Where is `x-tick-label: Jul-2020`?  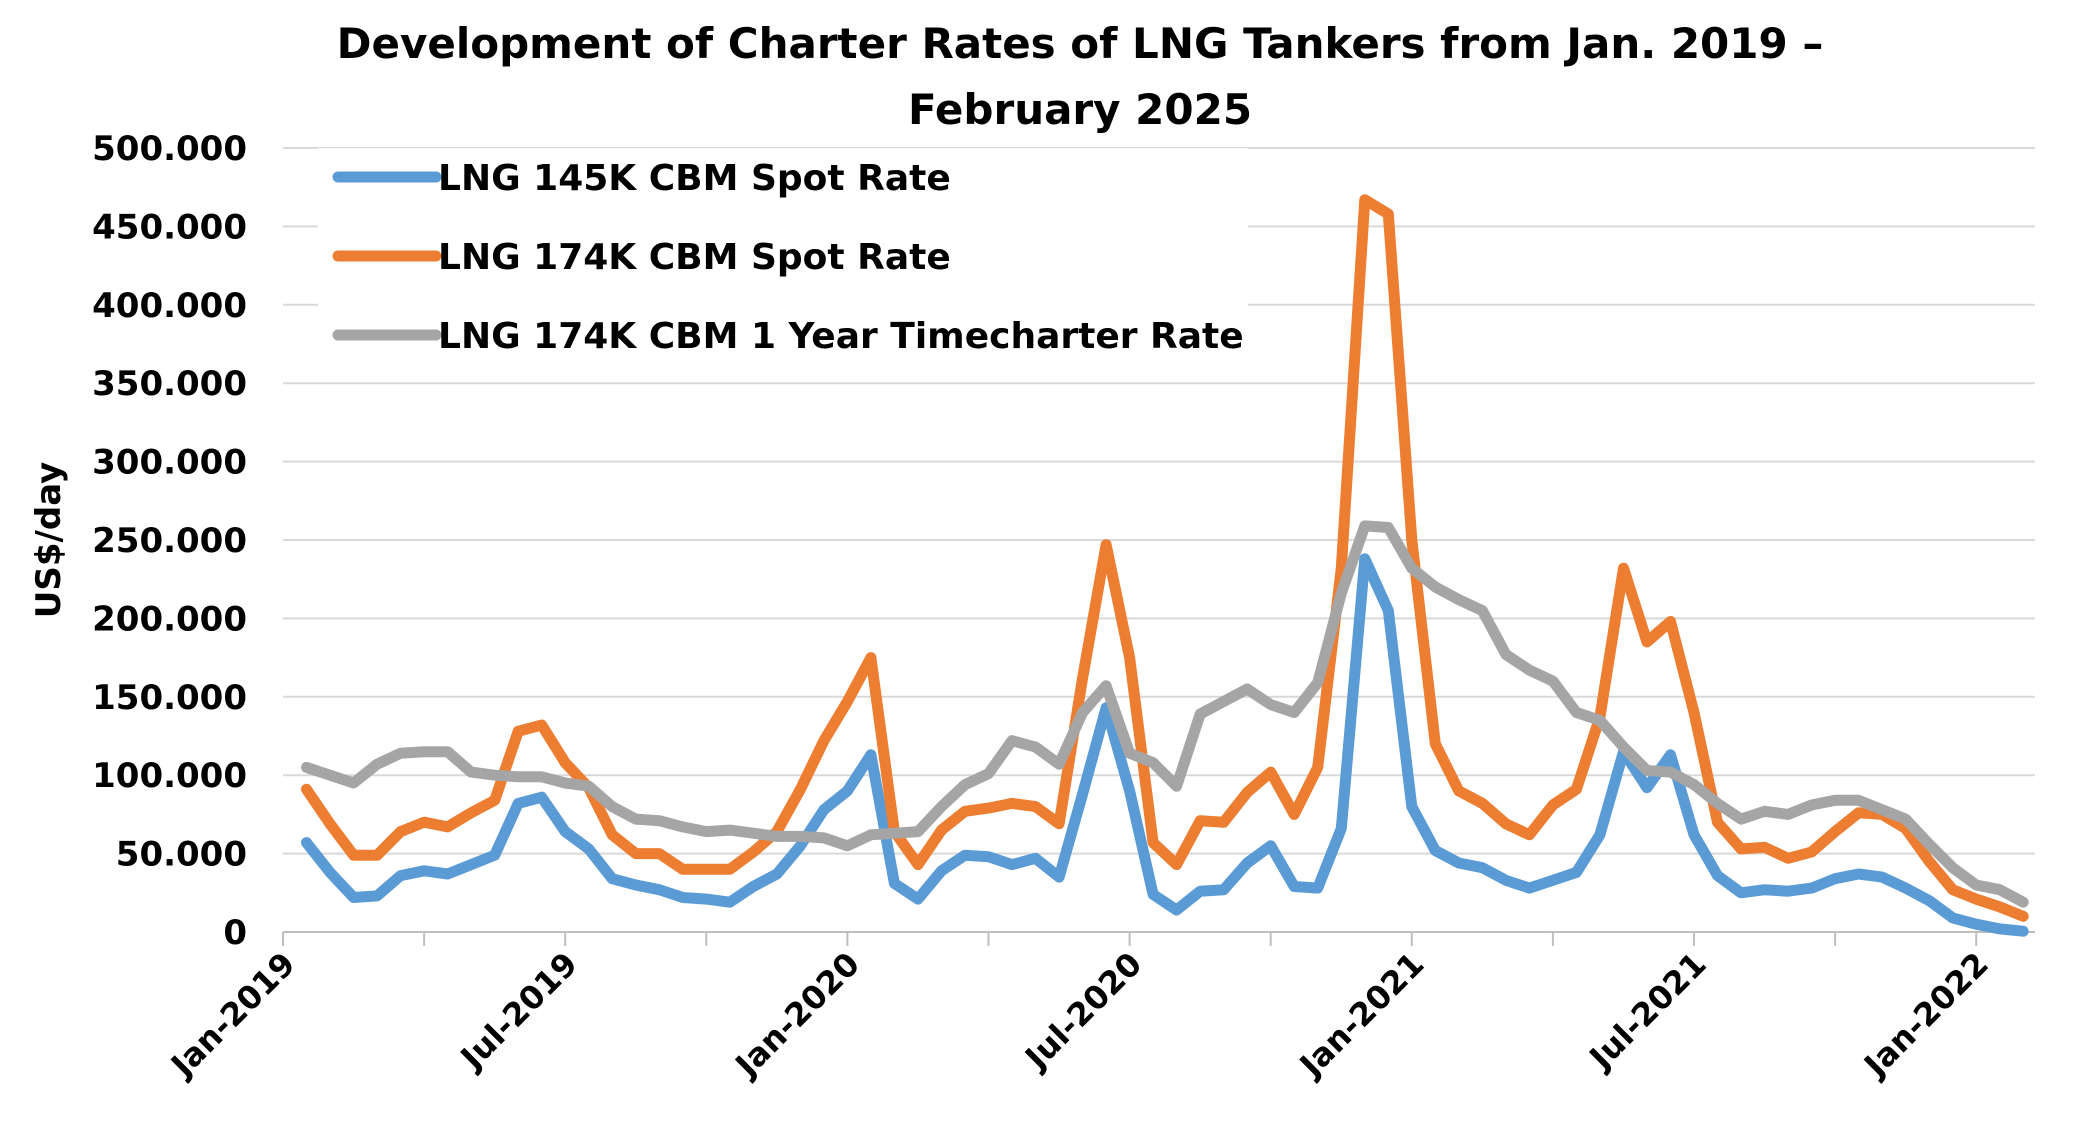 x-tick-label: Jul-2020 is located at coordinates (1082, 1011).